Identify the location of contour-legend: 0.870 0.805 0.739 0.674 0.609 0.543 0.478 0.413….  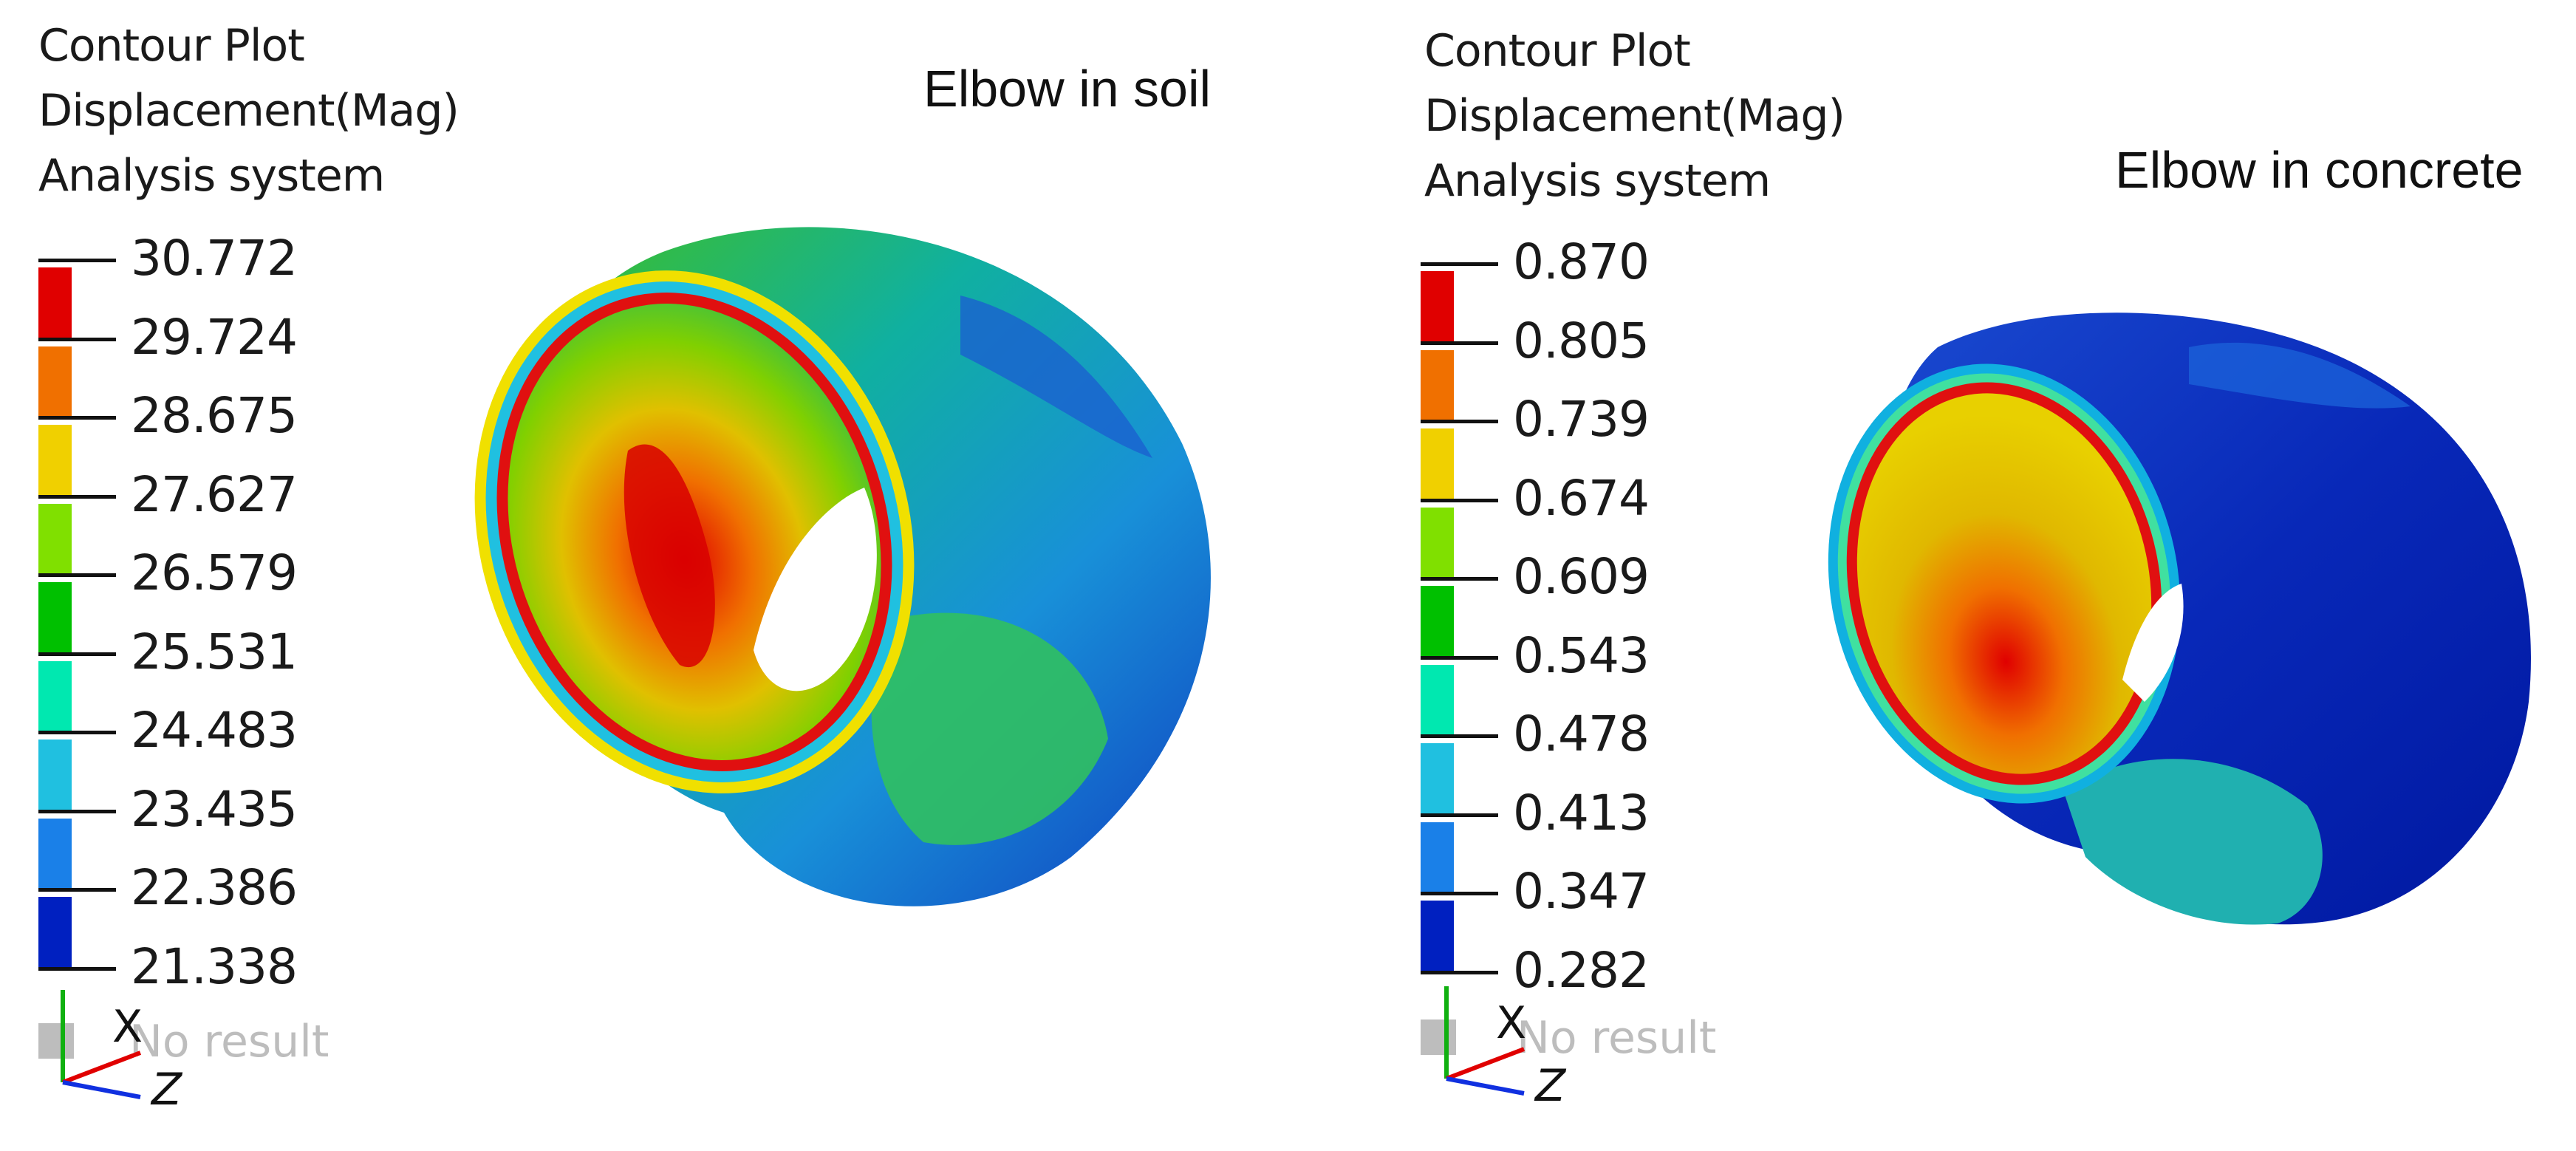
(1672, 613).